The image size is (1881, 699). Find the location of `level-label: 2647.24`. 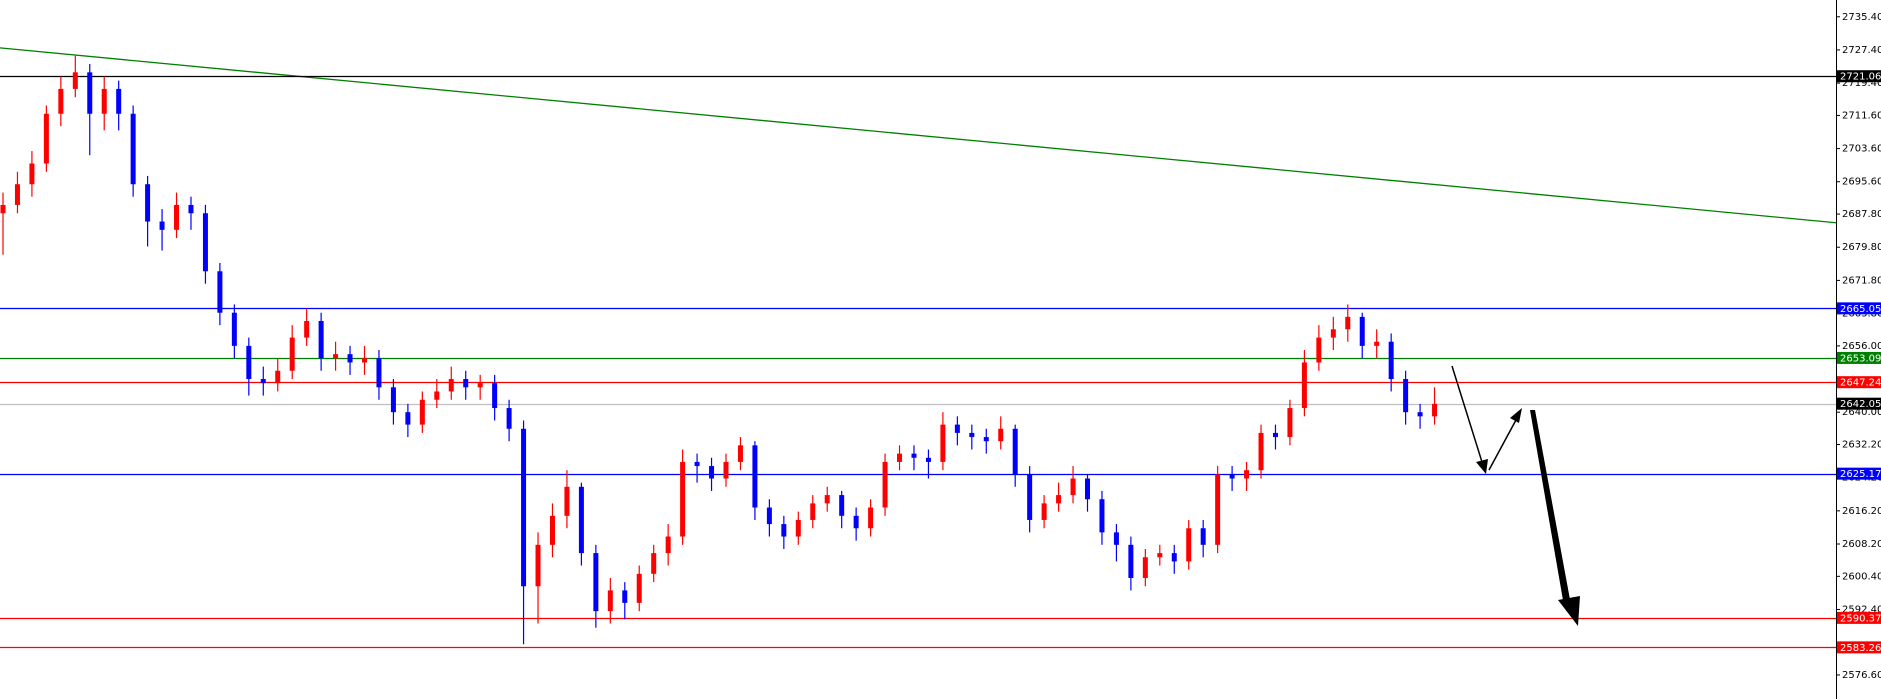

level-label: 2647.24 is located at coordinates (1860, 383).